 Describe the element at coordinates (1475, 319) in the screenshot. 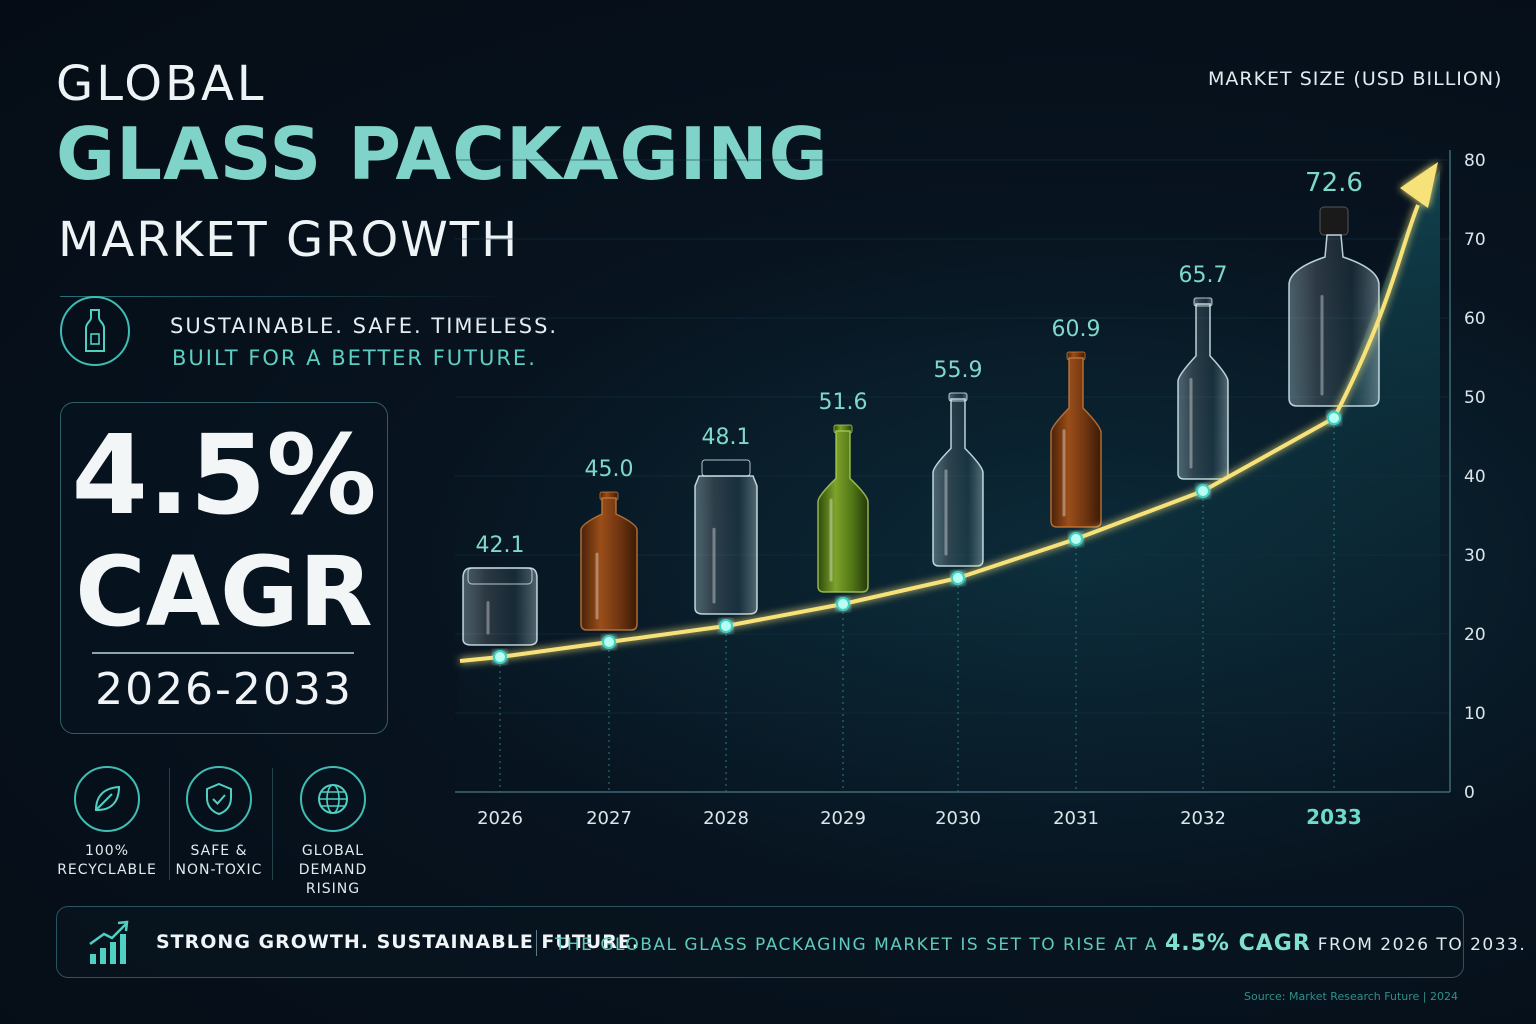

I see `y-tick-label: 60` at that location.